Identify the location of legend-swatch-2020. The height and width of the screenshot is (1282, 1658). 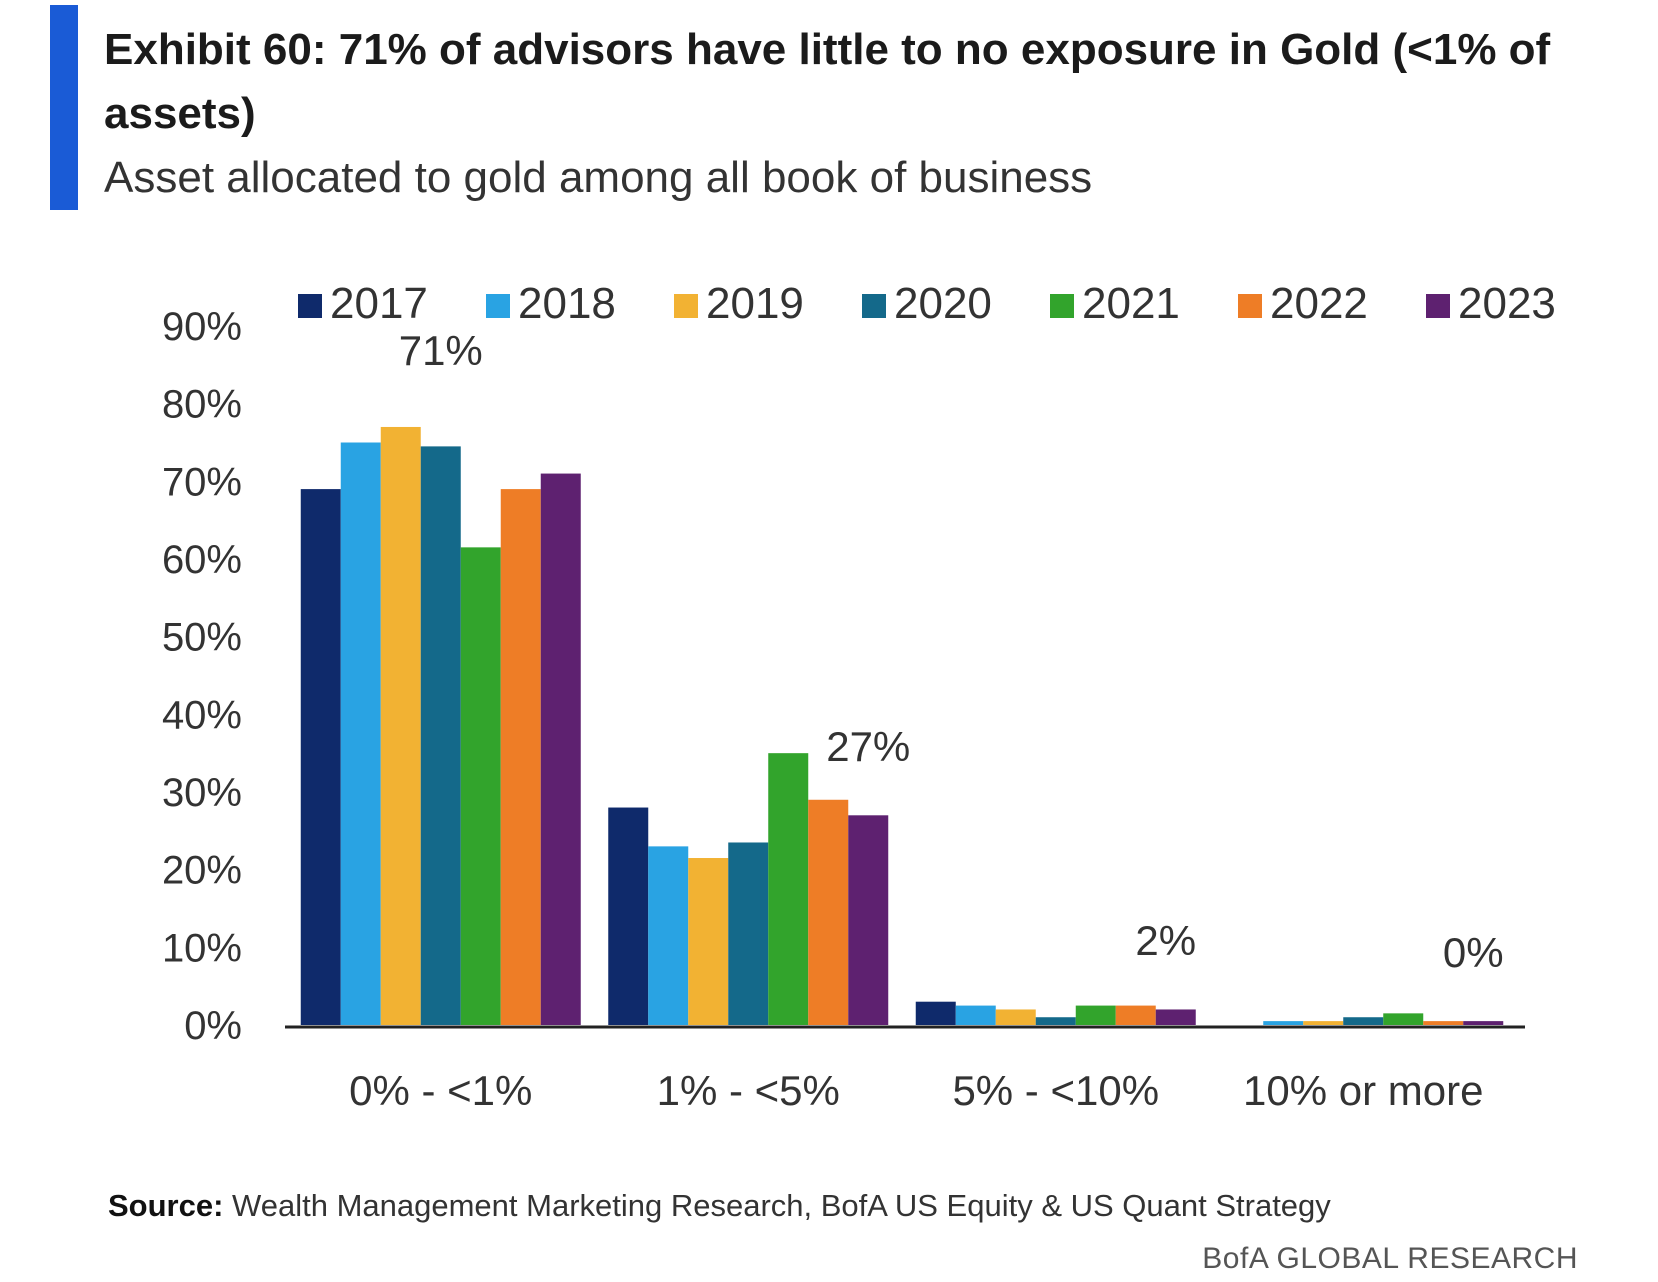
(874, 306).